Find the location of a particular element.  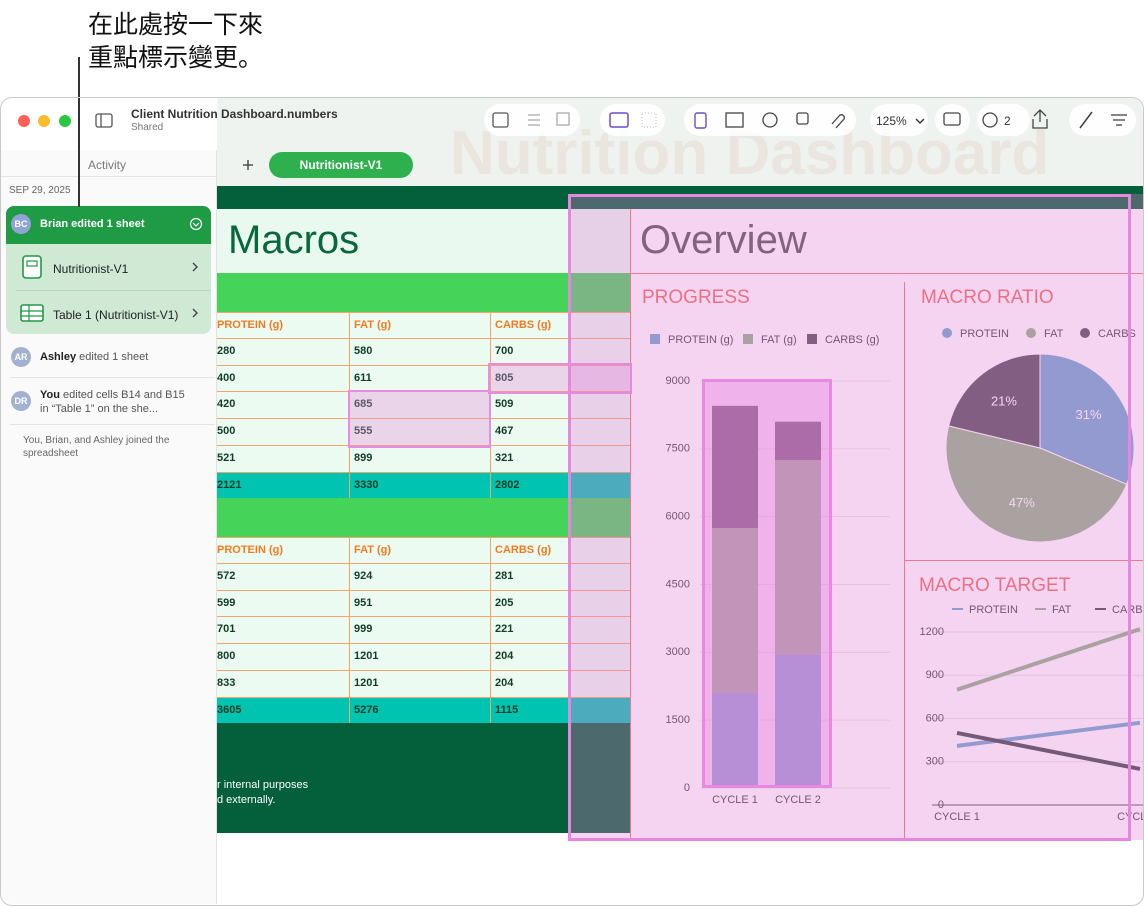

cell: 924 is located at coordinates (363, 576).